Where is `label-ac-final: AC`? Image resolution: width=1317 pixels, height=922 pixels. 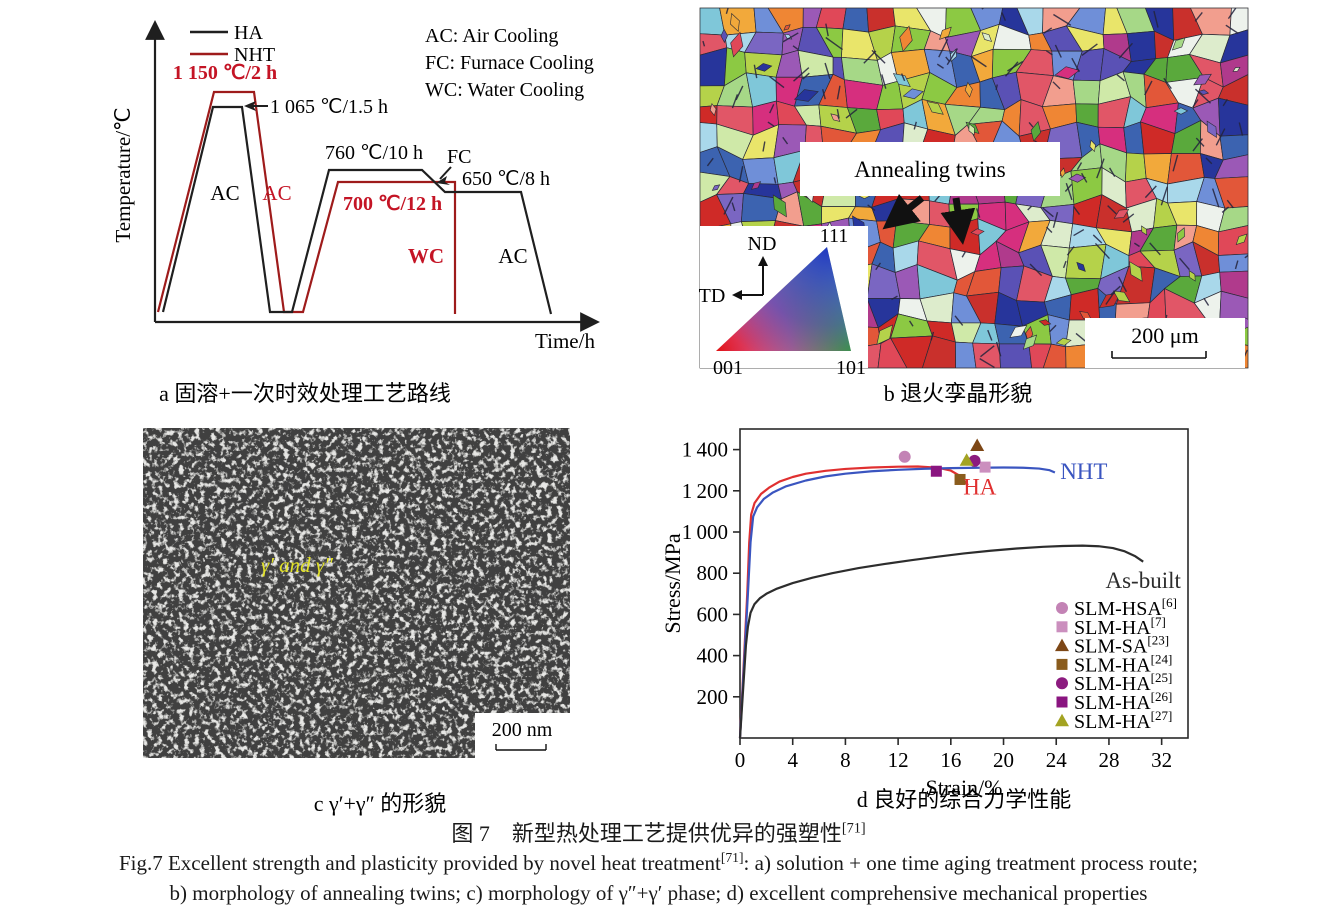
label-ac-final: AC is located at coordinates (512, 256).